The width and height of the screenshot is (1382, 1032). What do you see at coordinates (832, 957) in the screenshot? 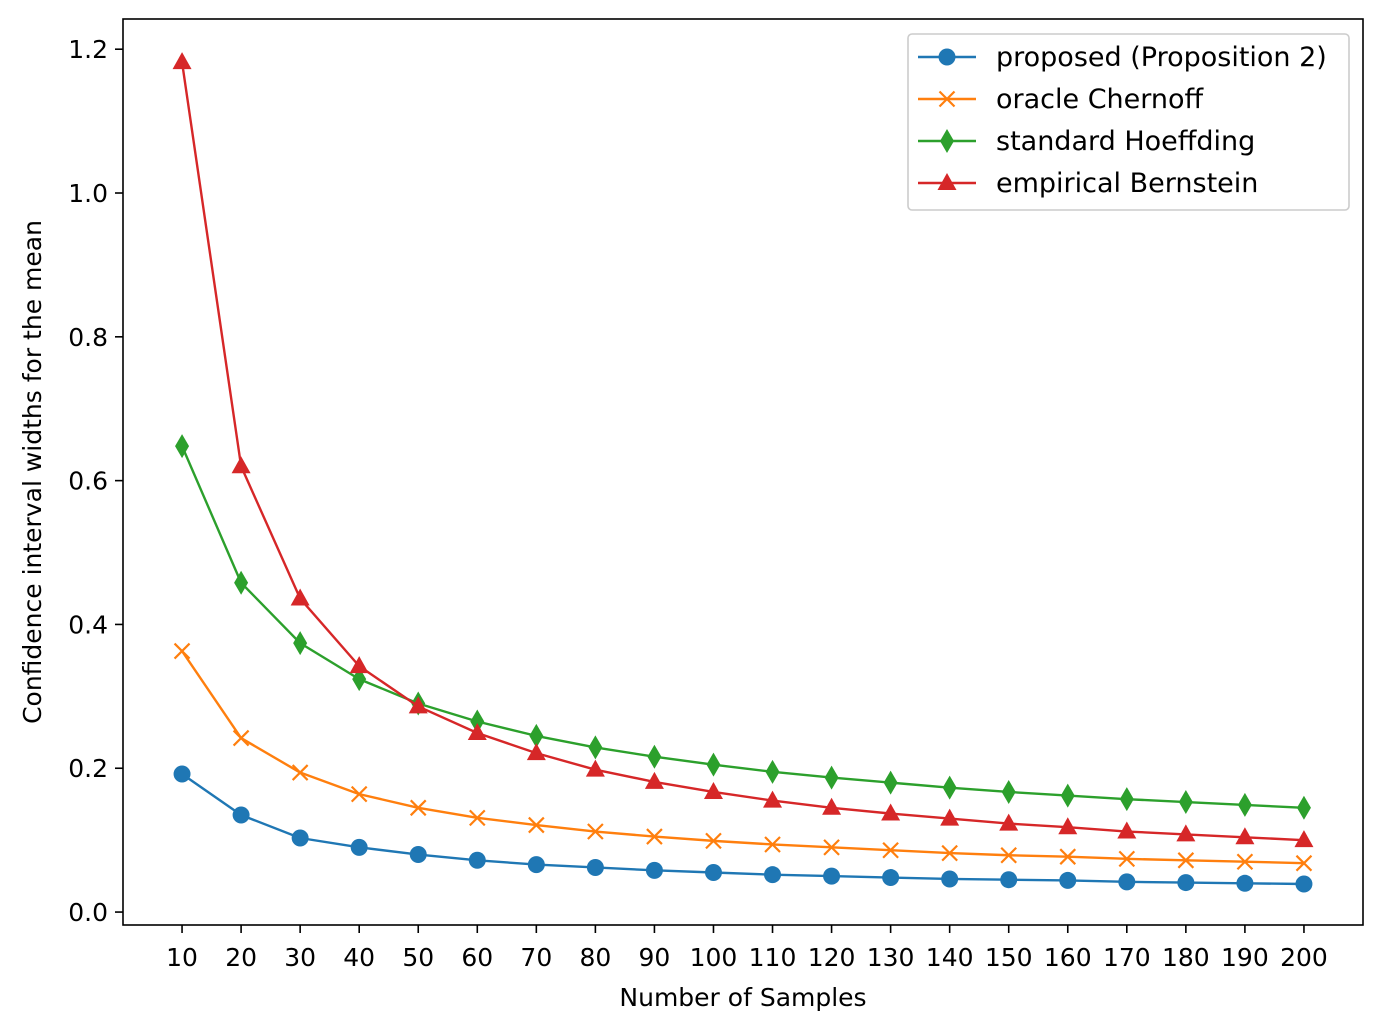
I see `x-tick-label: 120` at bounding box center [832, 957].